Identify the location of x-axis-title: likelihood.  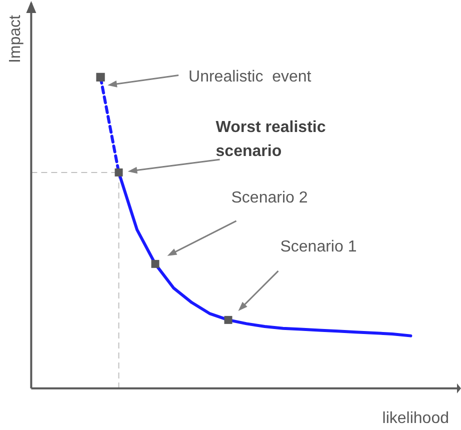
(415, 418).